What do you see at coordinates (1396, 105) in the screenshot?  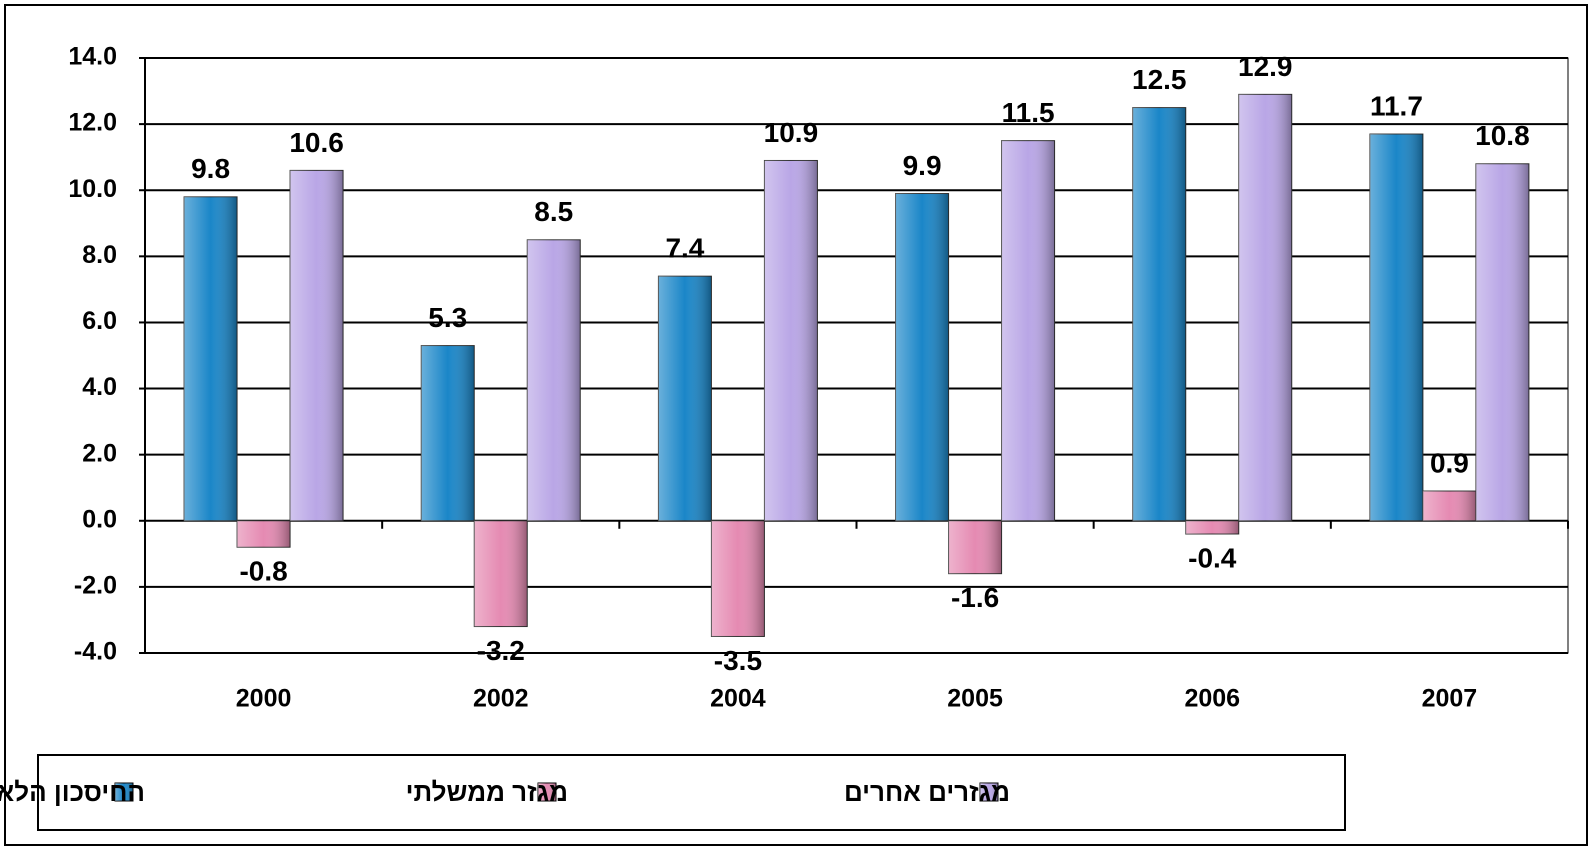 I see `data-label: 11.7` at bounding box center [1396, 105].